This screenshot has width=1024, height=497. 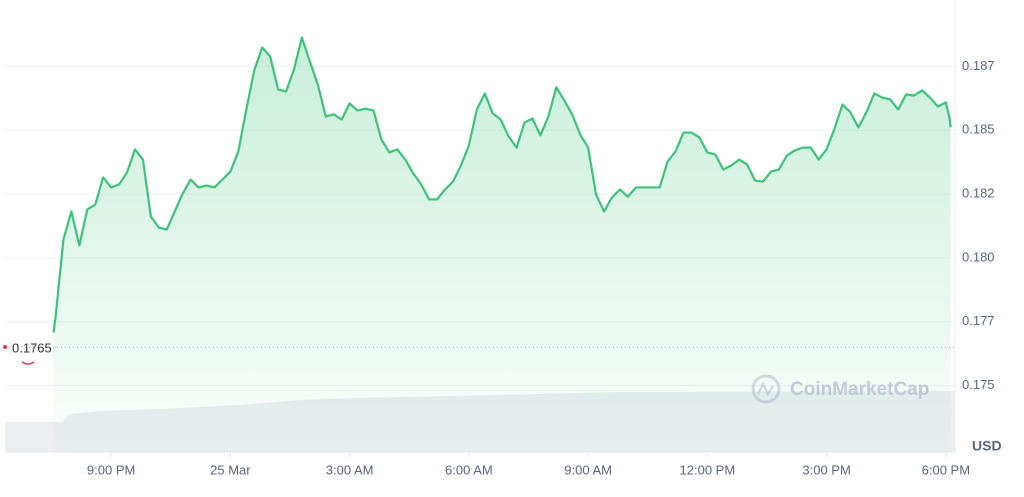 I want to click on watermark: CoinMarketCap, so click(x=859, y=389).